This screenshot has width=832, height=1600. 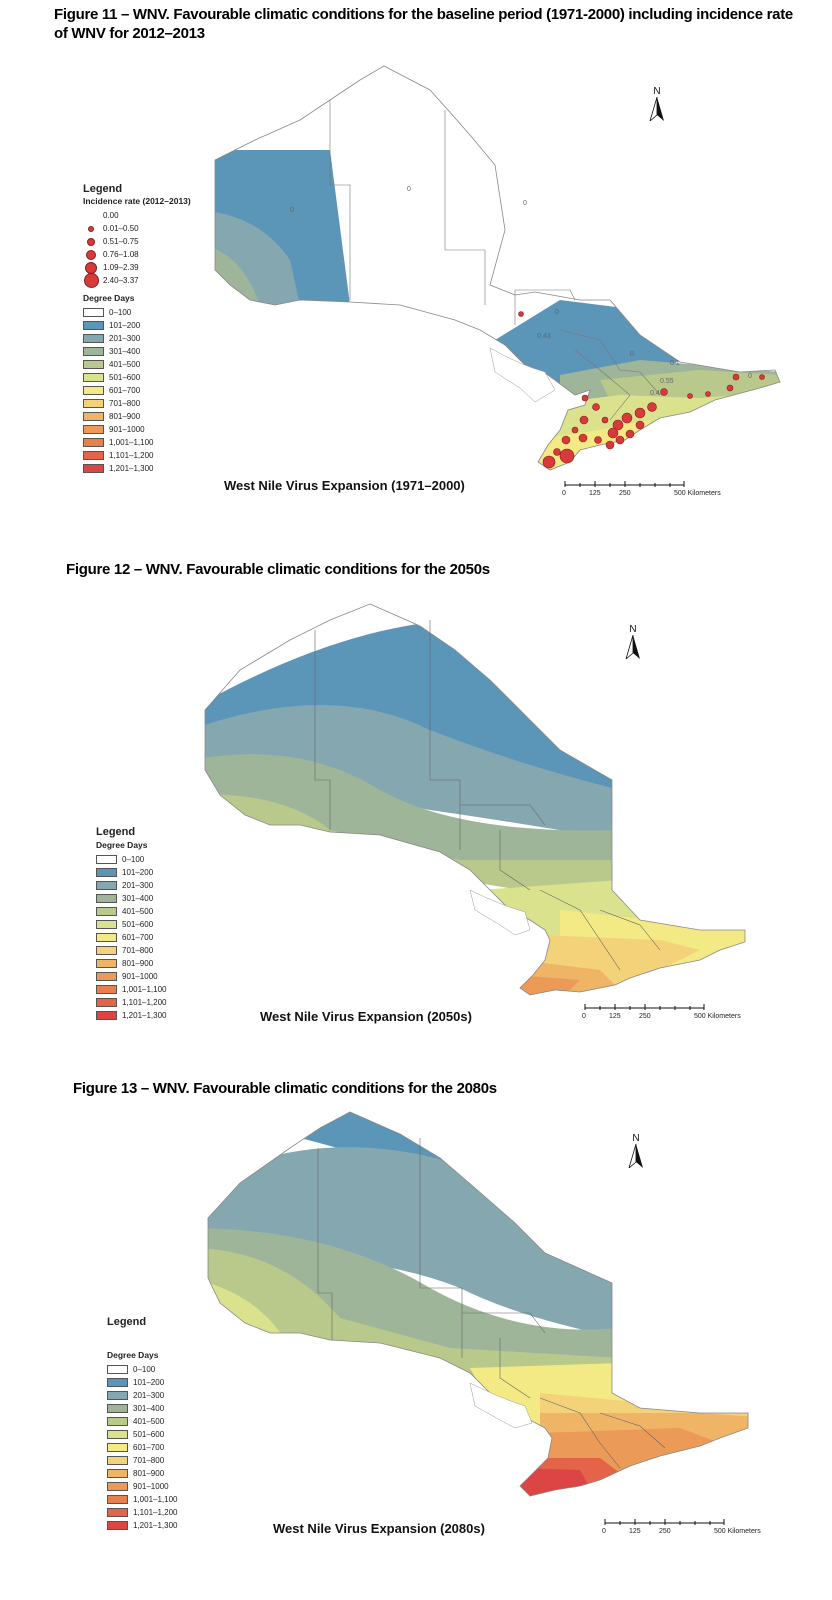 I want to click on degree-days-item: 101–200, so click(x=142, y=1382).